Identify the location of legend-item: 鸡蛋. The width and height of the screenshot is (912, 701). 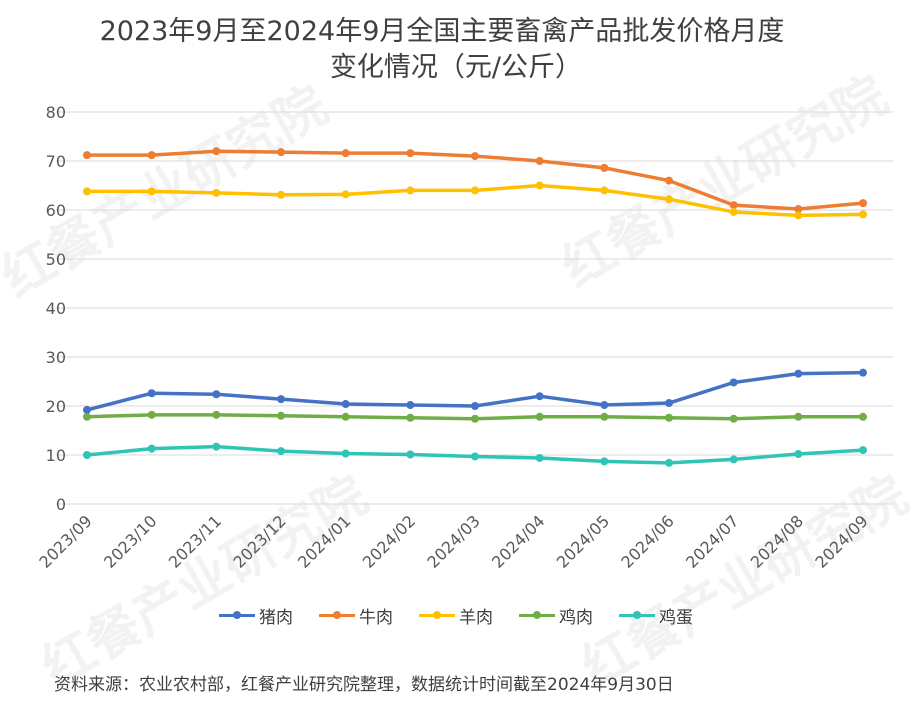
(656, 615).